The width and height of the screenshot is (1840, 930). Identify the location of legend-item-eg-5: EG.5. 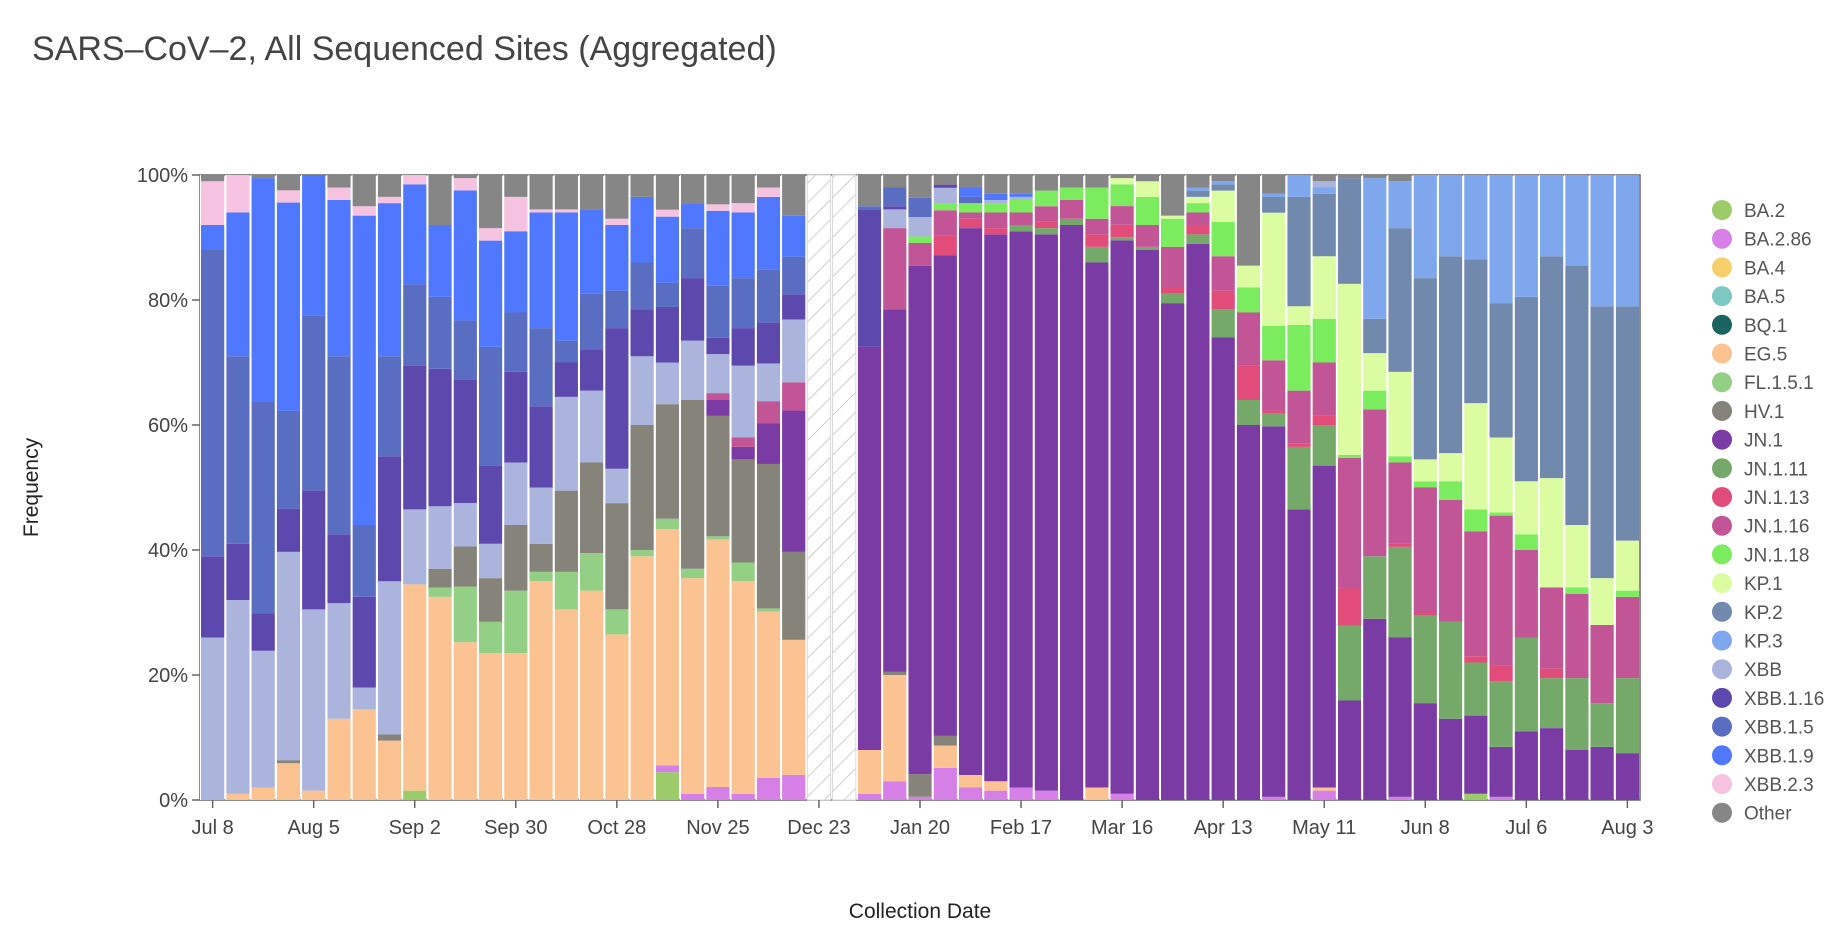
(1749, 354).